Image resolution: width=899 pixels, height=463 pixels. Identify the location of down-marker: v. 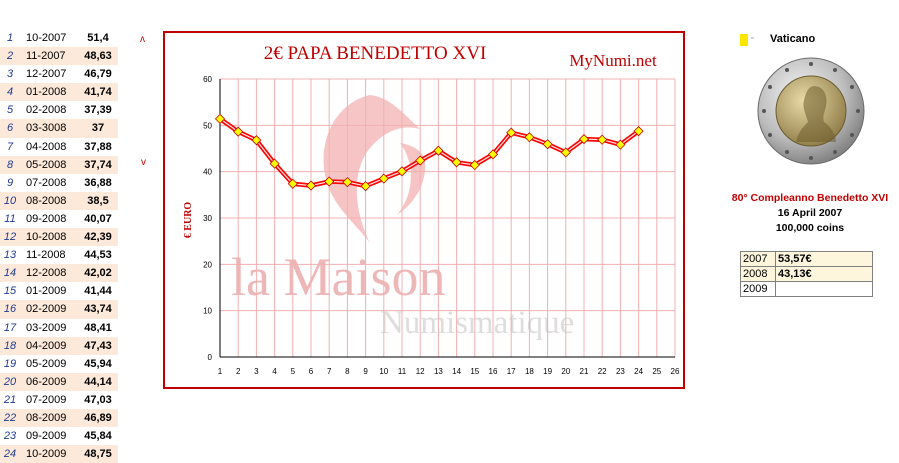
(143, 162).